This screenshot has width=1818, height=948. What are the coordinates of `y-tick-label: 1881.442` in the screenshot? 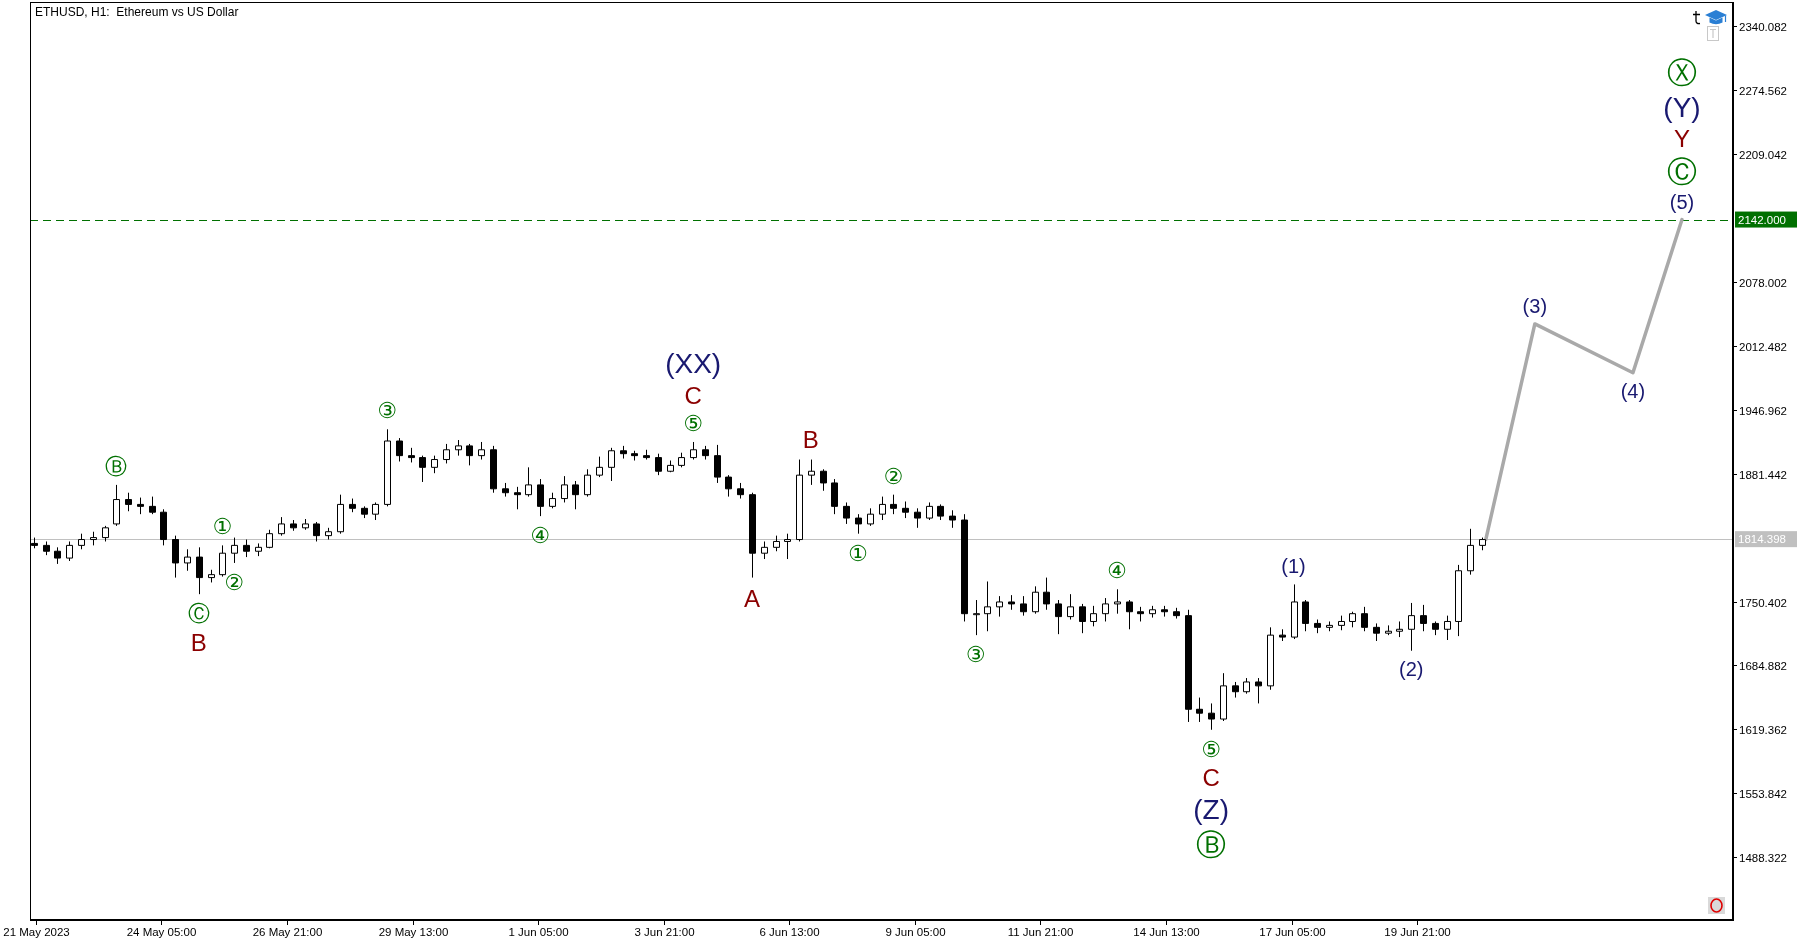 It's located at (1763, 474).